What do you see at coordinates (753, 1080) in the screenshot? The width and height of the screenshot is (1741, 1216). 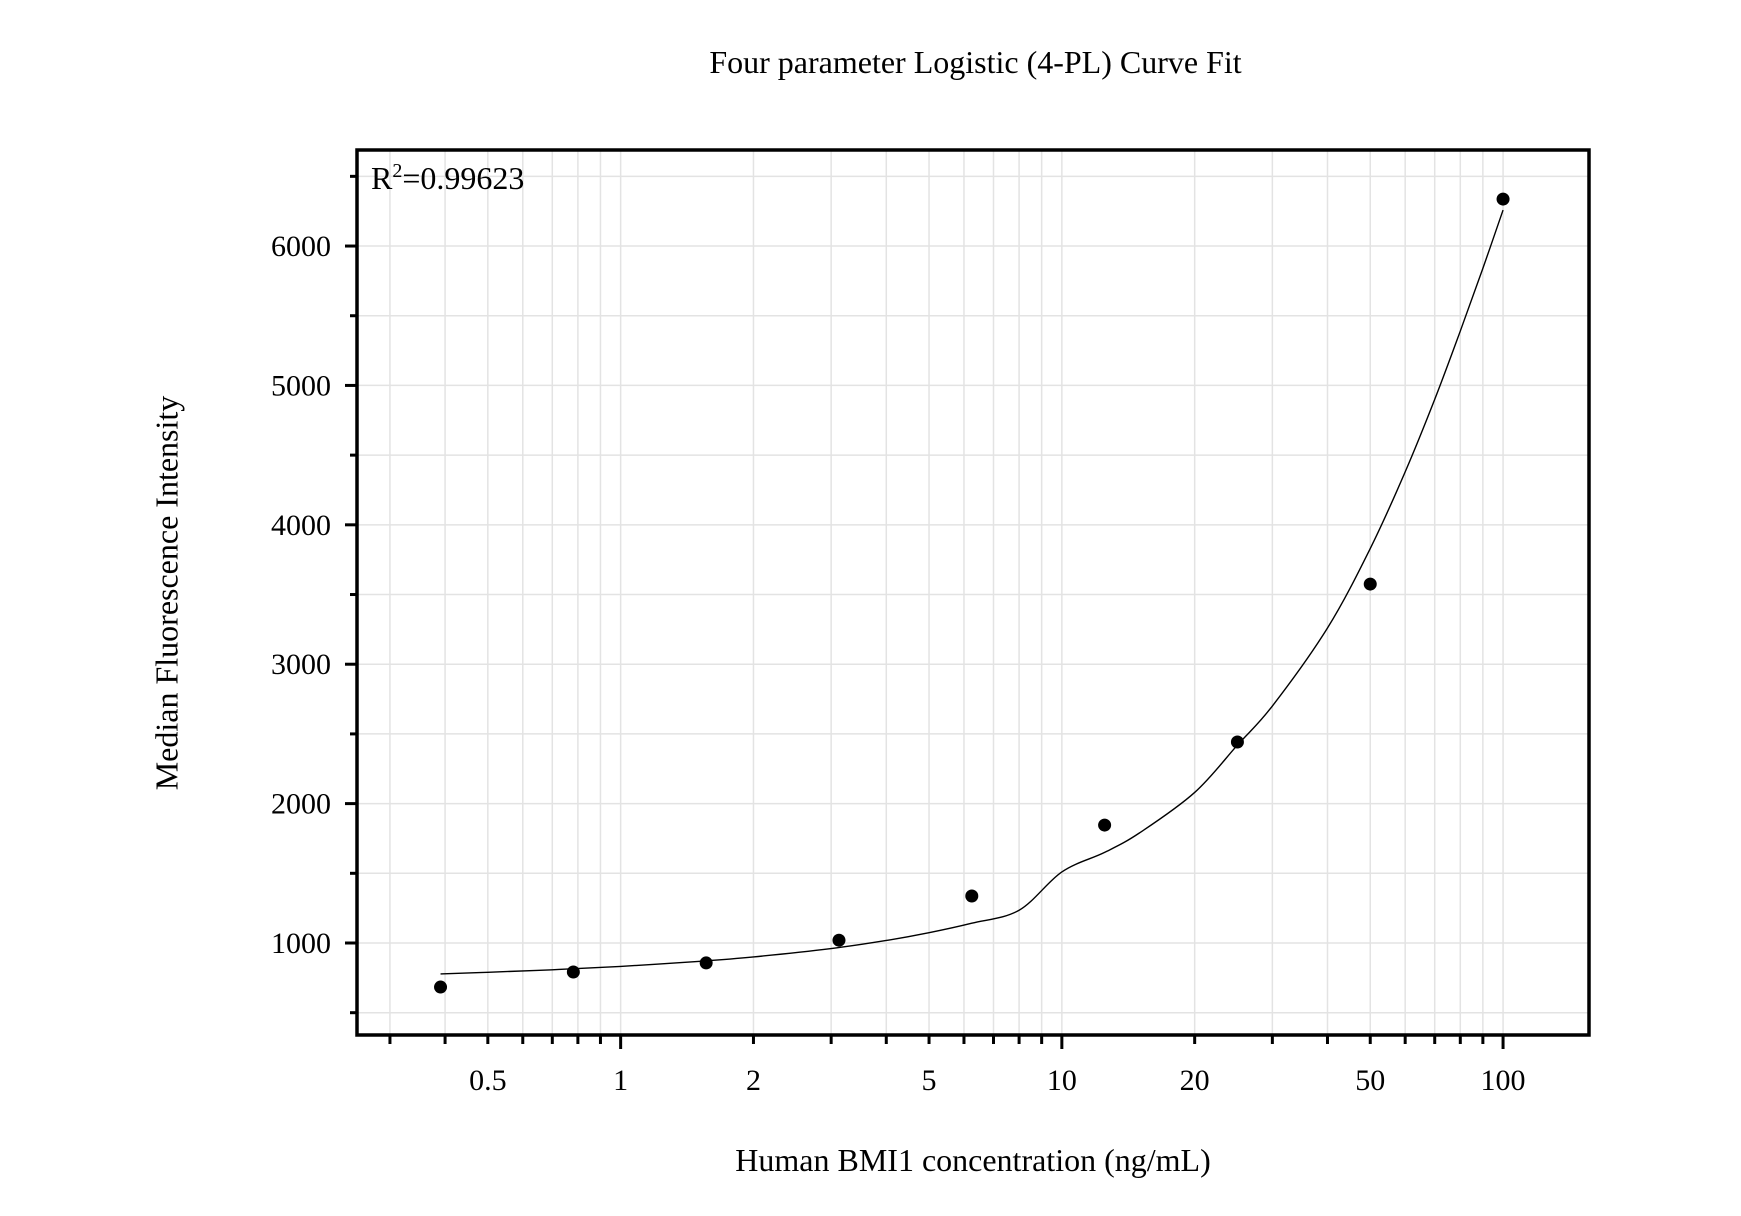 I see `x-tick-label: 2` at bounding box center [753, 1080].